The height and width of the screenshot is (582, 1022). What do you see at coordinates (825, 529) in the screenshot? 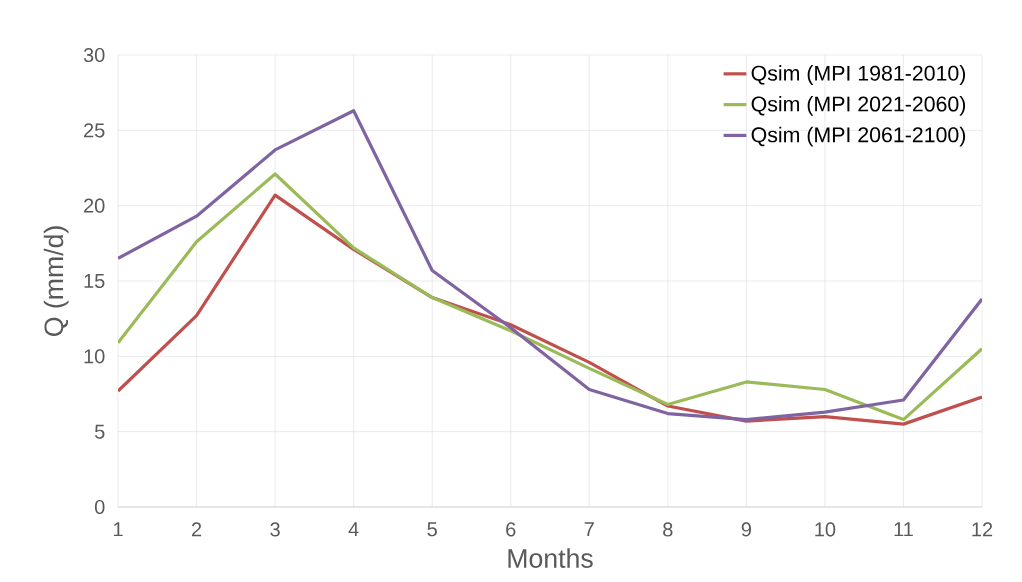
I see `x-tick-label: 10` at bounding box center [825, 529].